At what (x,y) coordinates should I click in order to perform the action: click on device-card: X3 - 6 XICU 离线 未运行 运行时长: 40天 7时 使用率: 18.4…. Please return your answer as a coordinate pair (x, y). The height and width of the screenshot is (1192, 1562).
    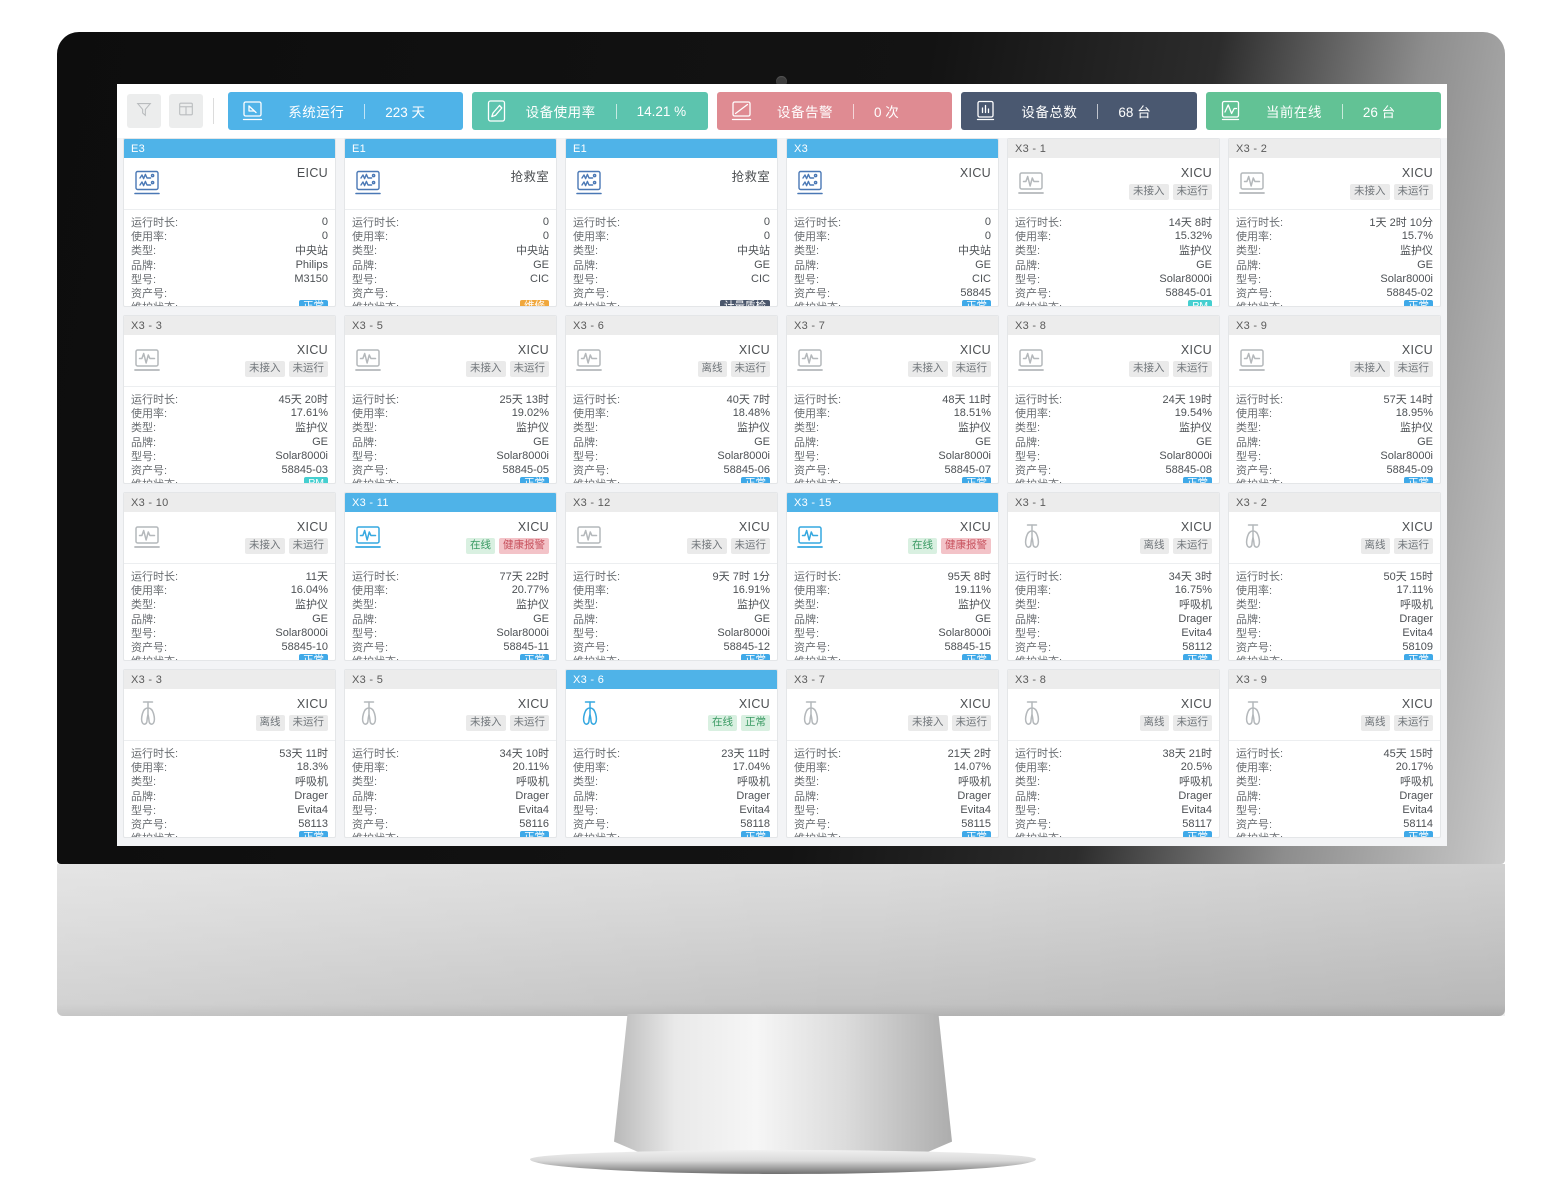
    Looking at the image, I should click on (671, 399).